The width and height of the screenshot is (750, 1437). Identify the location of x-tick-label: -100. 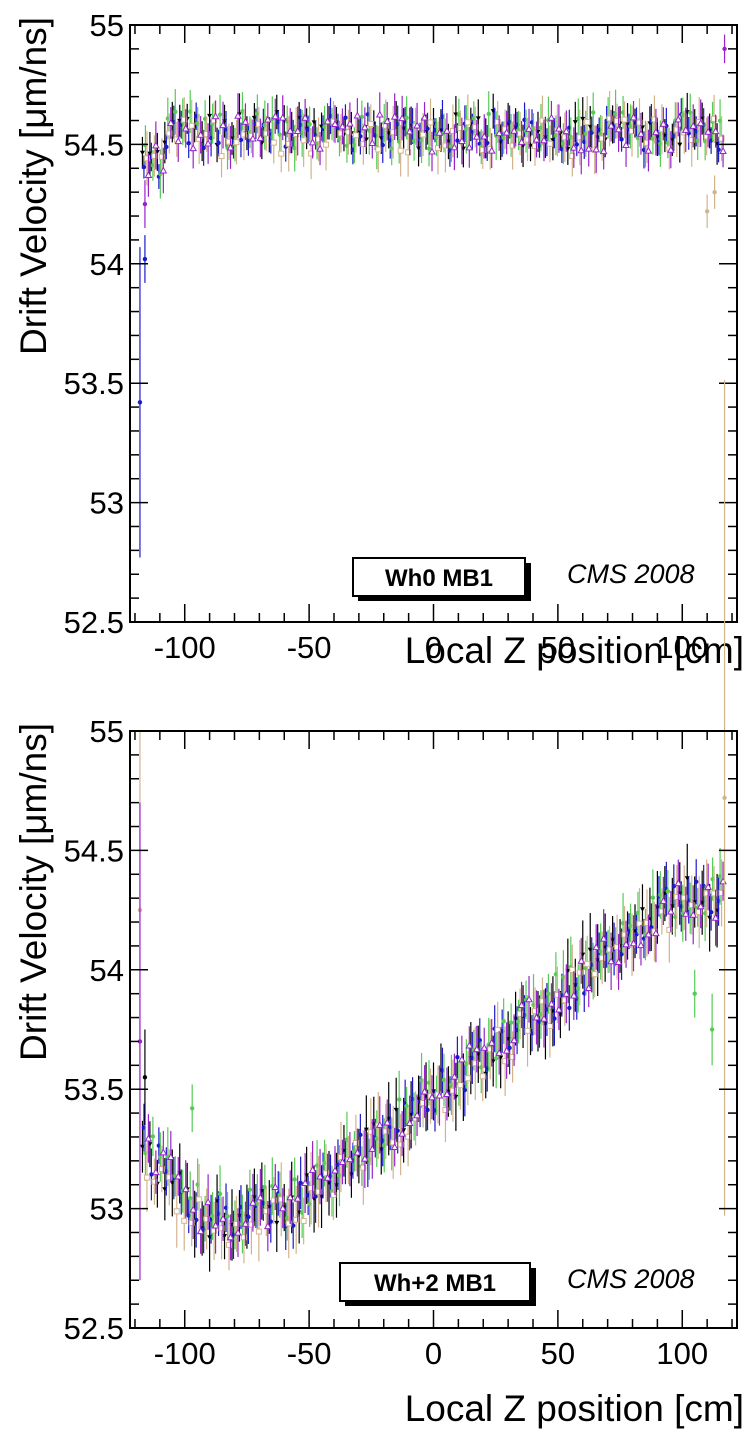
(185, 647).